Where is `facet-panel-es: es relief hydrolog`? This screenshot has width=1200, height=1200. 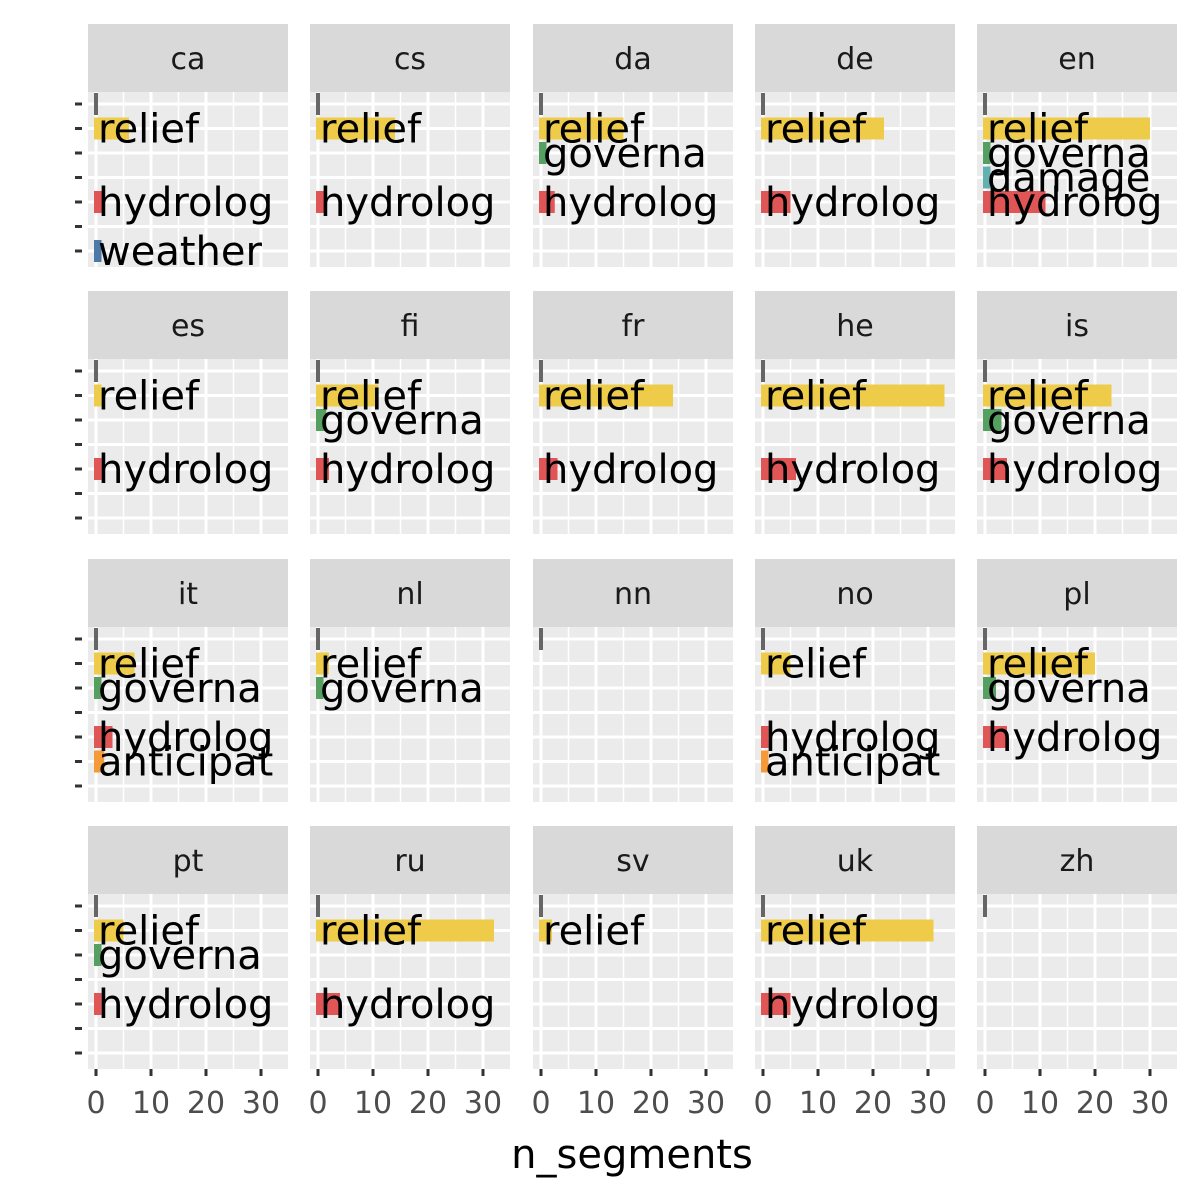
facet-panel-es: es relief hydrolog is located at coordinates (181, 412).